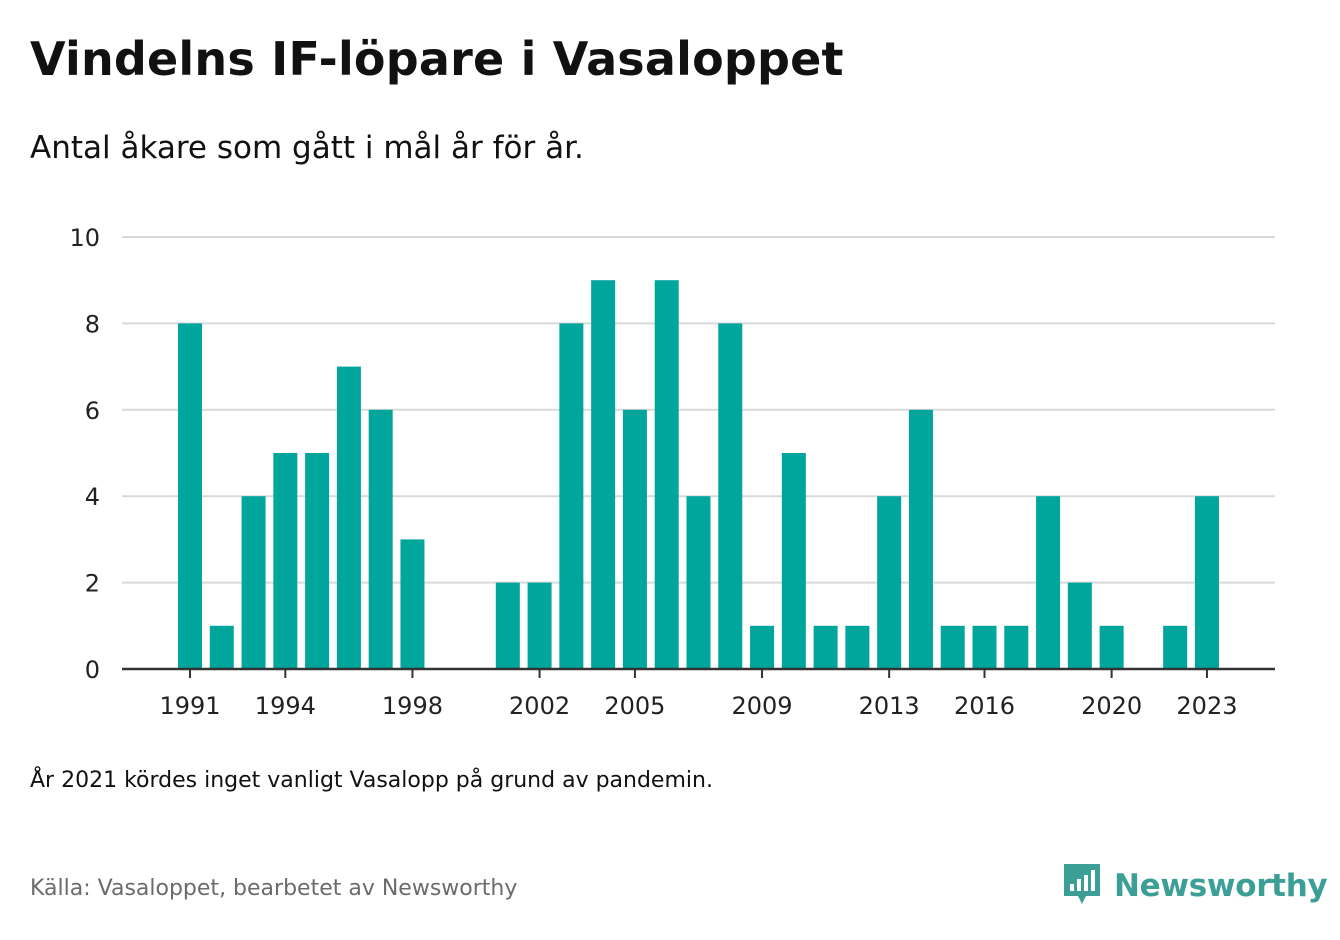  I want to click on bar-2013, so click(889, 582).